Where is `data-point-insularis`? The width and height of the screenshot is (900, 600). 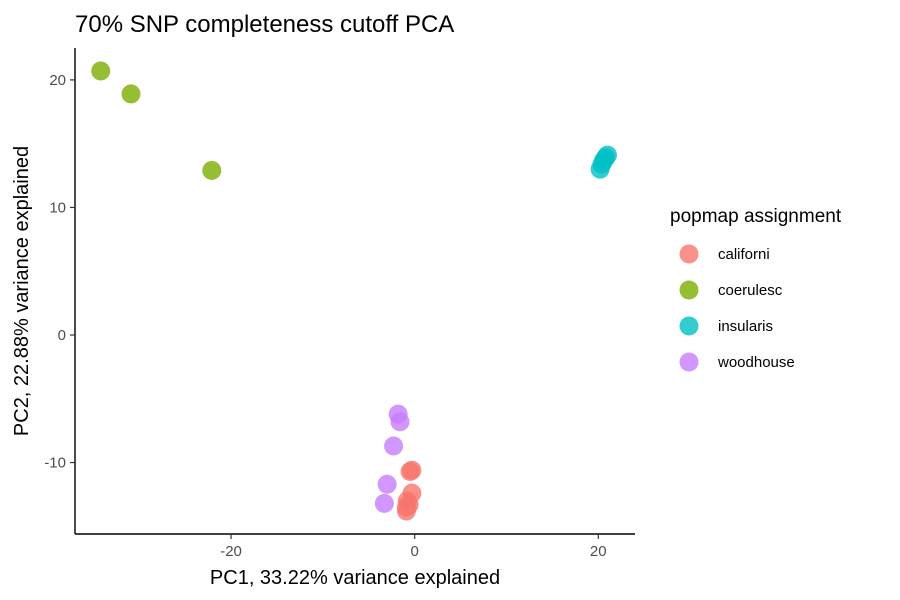 data-point-insularis is located at coordinates (607, 155).